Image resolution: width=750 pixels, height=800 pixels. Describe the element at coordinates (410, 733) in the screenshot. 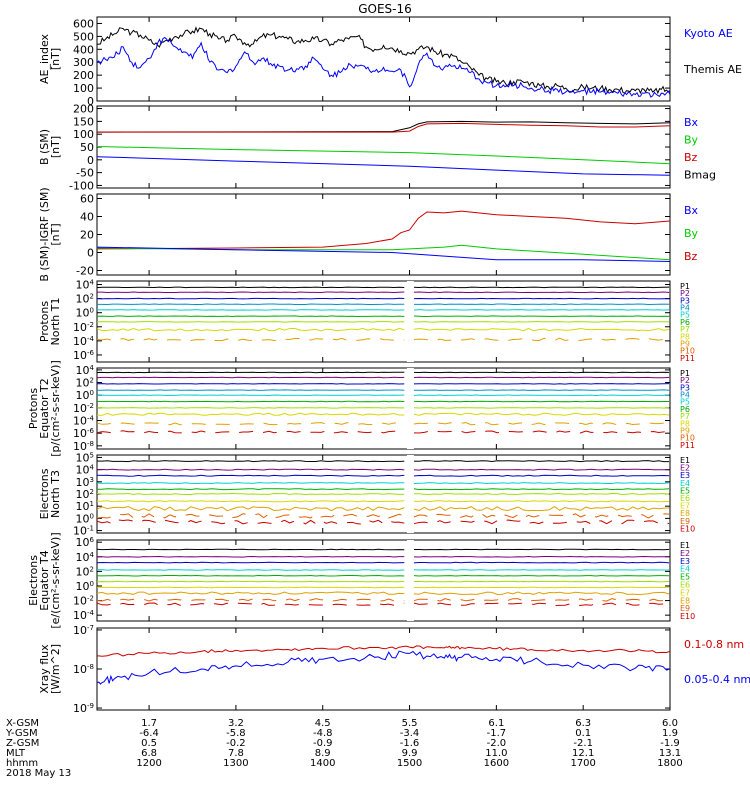

I see `x-row-value: -3.4` at that location.